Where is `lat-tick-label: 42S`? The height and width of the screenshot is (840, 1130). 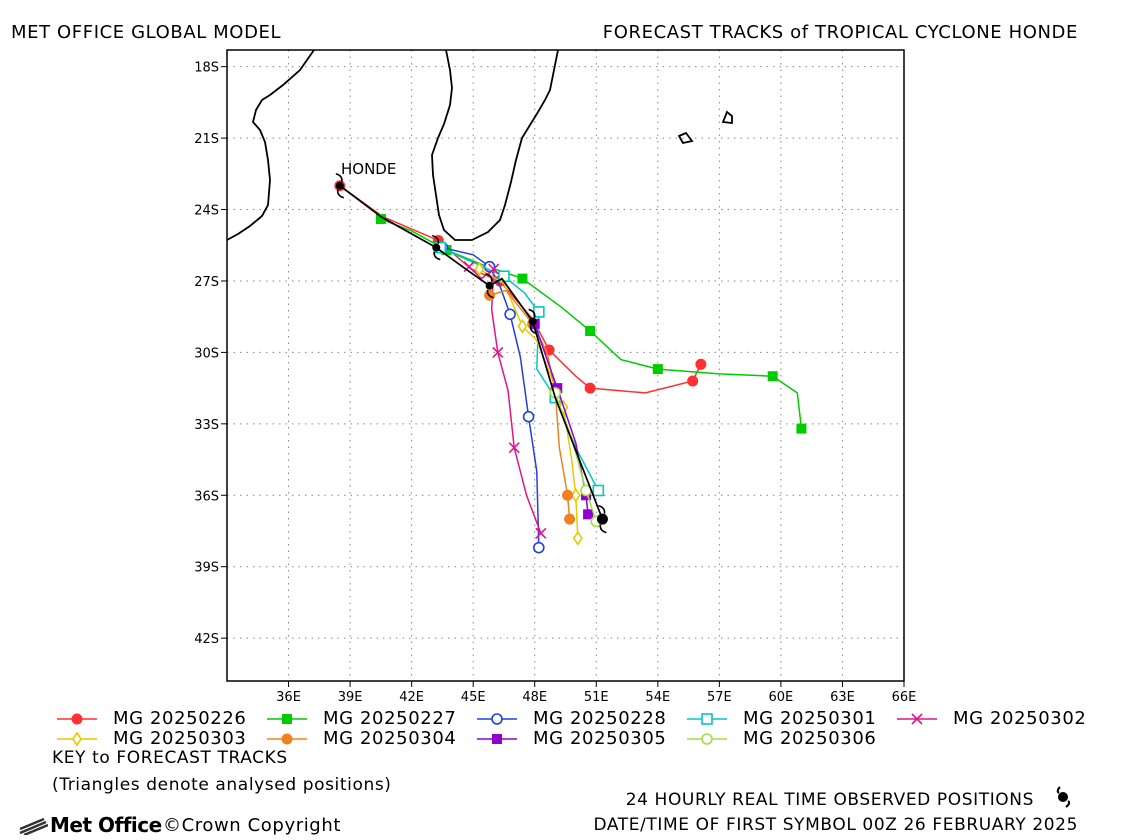
lat-tick-label: 42S is located at coordinates (206, 639).